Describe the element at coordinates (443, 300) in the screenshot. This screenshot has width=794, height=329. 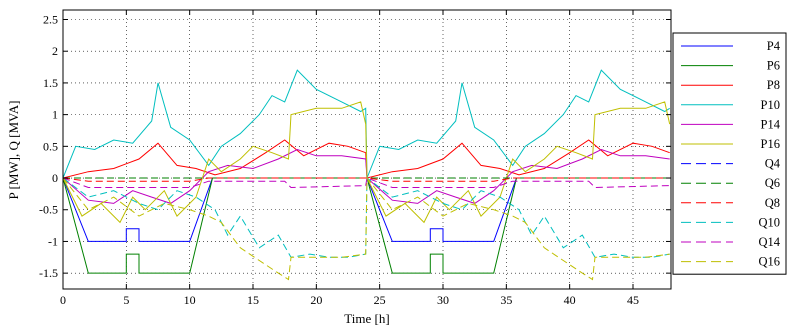
I see `x-tick-label: 30` at that location.